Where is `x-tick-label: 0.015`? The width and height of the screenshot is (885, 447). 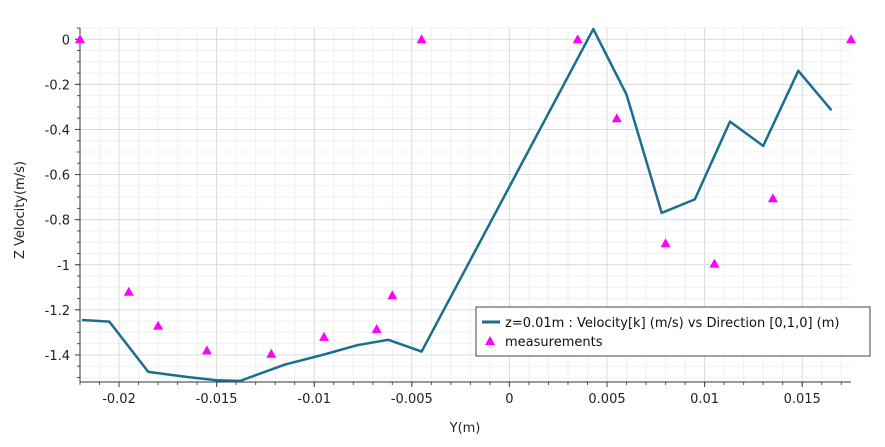
x-tick-label: 0.015 is located at coordinates (802, 399).